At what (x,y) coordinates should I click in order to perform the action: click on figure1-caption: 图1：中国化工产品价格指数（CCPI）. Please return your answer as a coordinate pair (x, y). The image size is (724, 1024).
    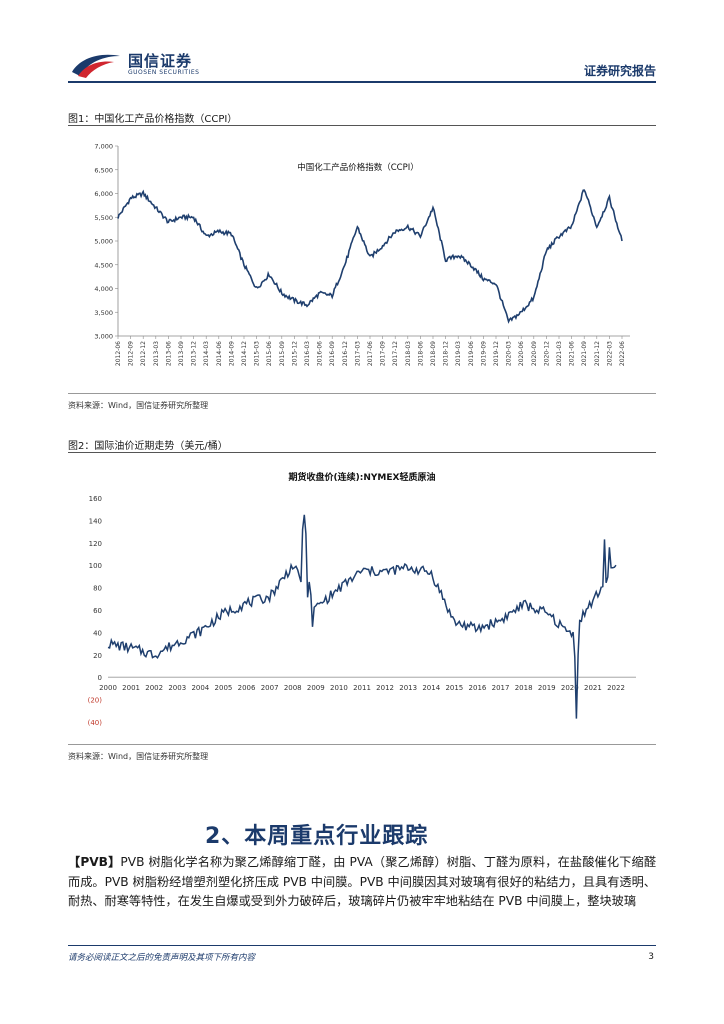
    Looking at the image, I should click on (153, 119).